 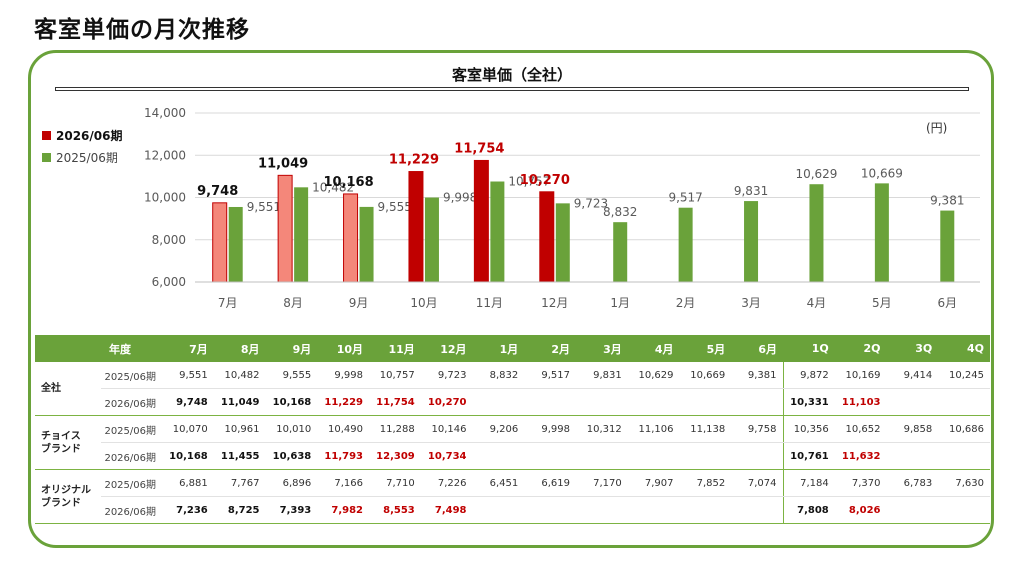 I want to click on data-label-2026: 10,270, so click(x=545, y=180).